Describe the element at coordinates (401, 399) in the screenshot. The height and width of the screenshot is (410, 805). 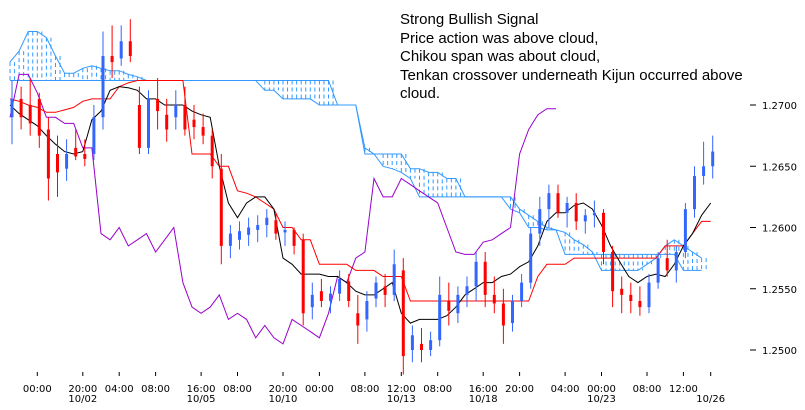
I see `x-date-label: 10/13` at that location.